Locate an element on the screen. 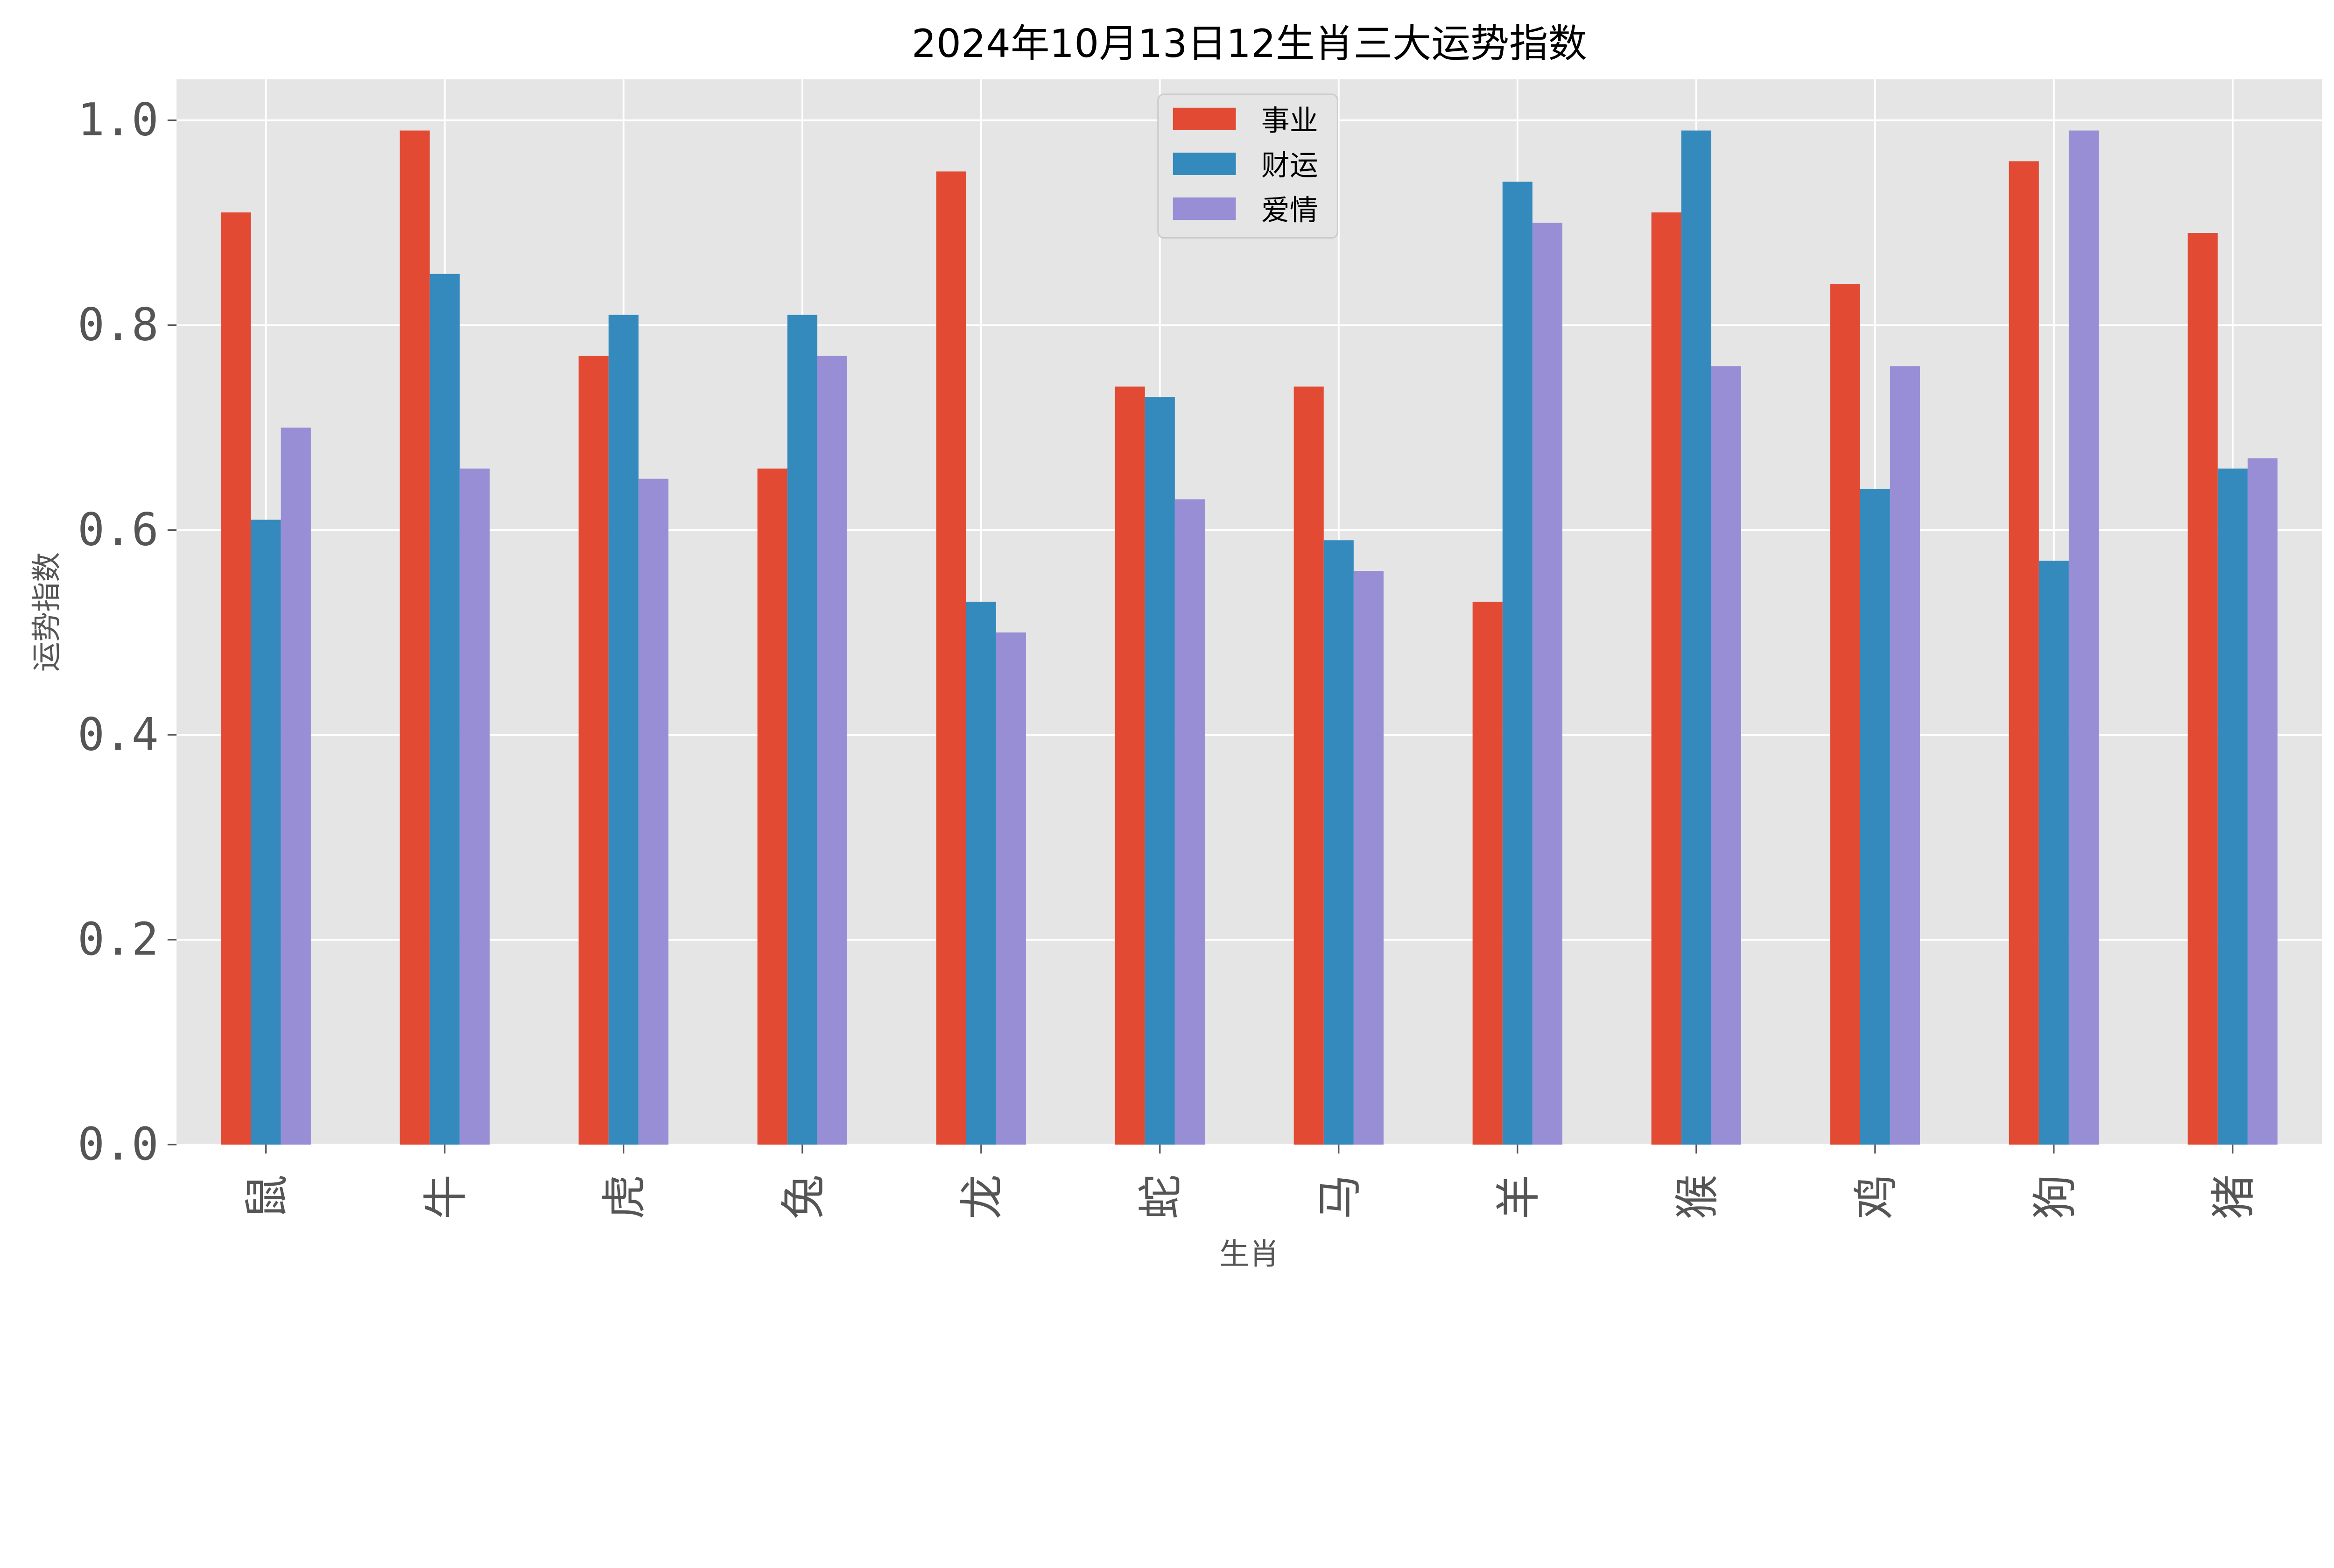 This screenshot has width=2334, height=1568. bar-财运-狗 is located at coordinates (2054, 853).